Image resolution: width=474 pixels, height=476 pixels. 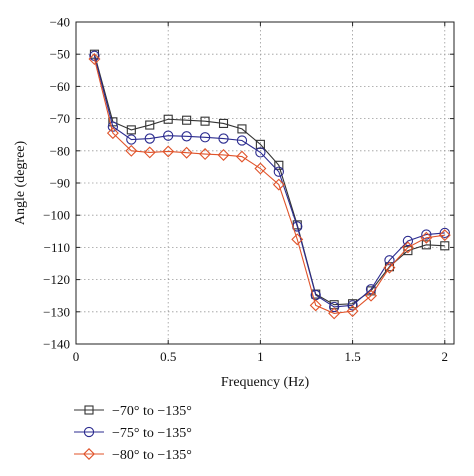 I want to click on x-tick-label: 2, so click(x=445, y=356).